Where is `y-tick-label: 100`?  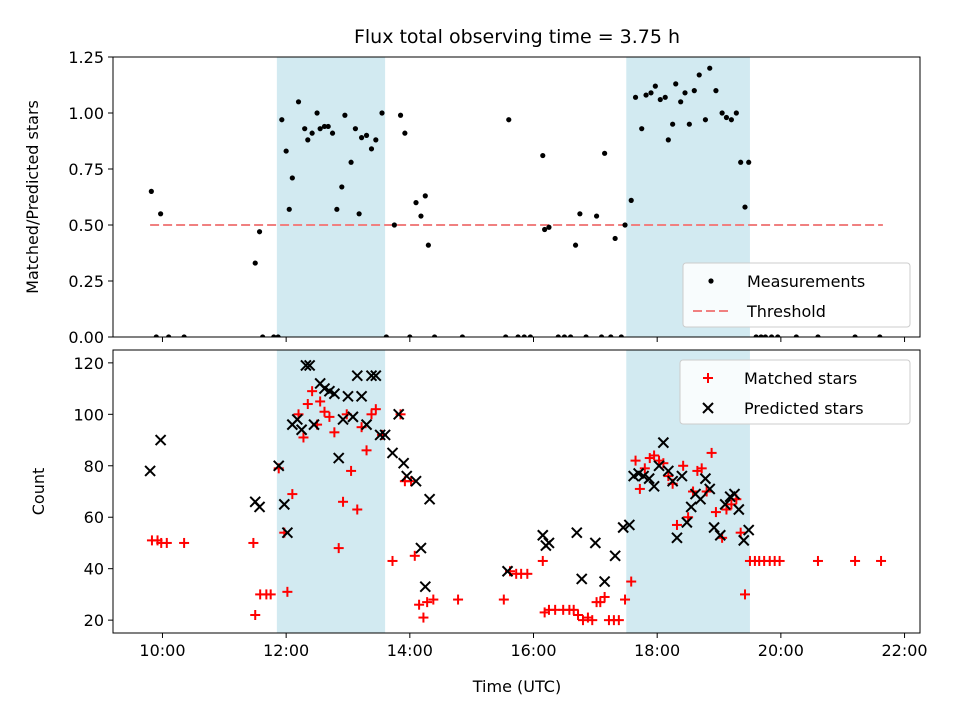 y-tick-label: 100 is located at coordinates (88, 414).